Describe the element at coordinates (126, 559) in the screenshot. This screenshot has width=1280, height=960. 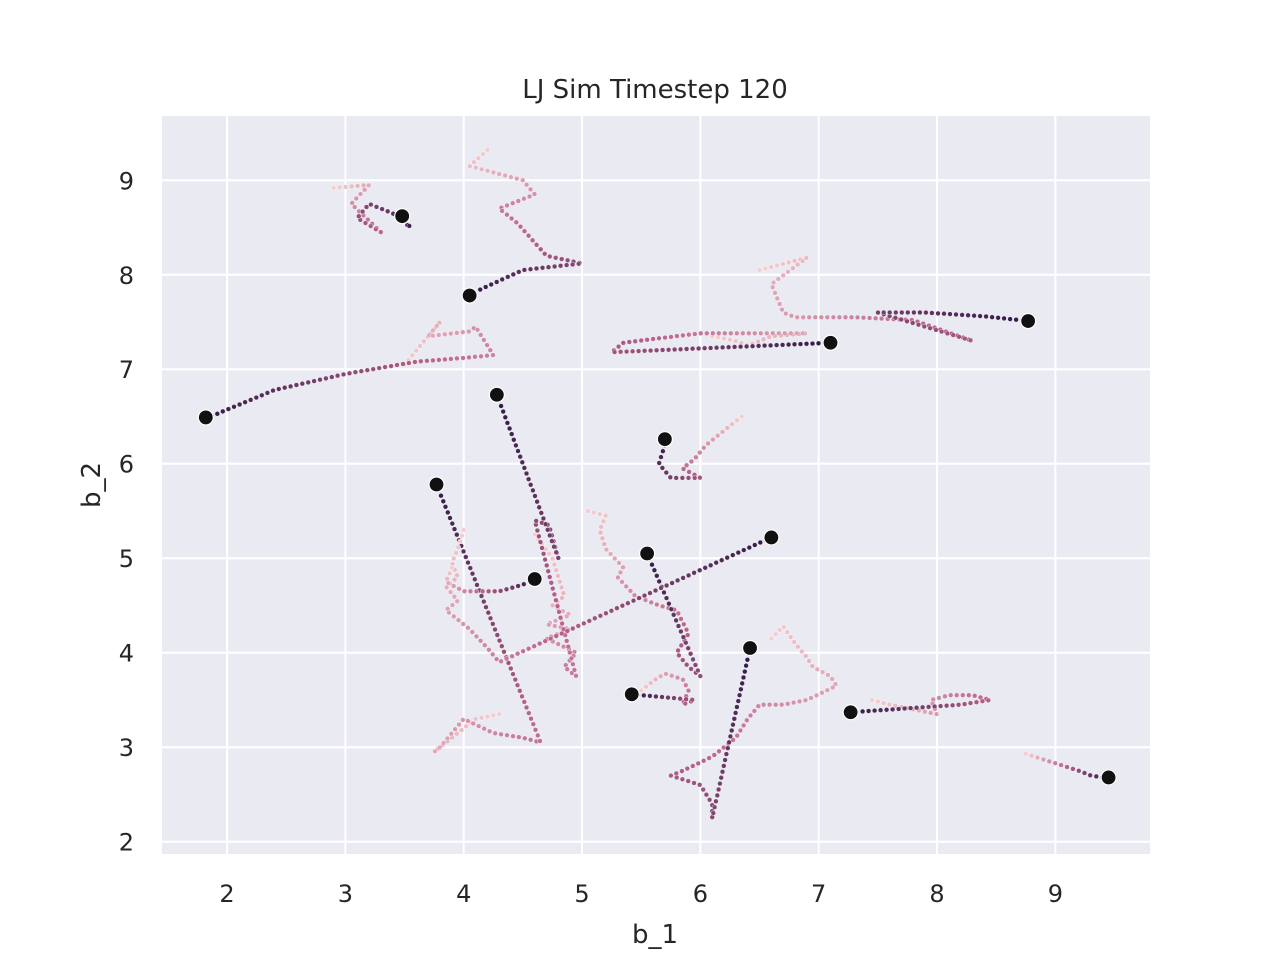
I see `y-tick-label: 5` at that location.